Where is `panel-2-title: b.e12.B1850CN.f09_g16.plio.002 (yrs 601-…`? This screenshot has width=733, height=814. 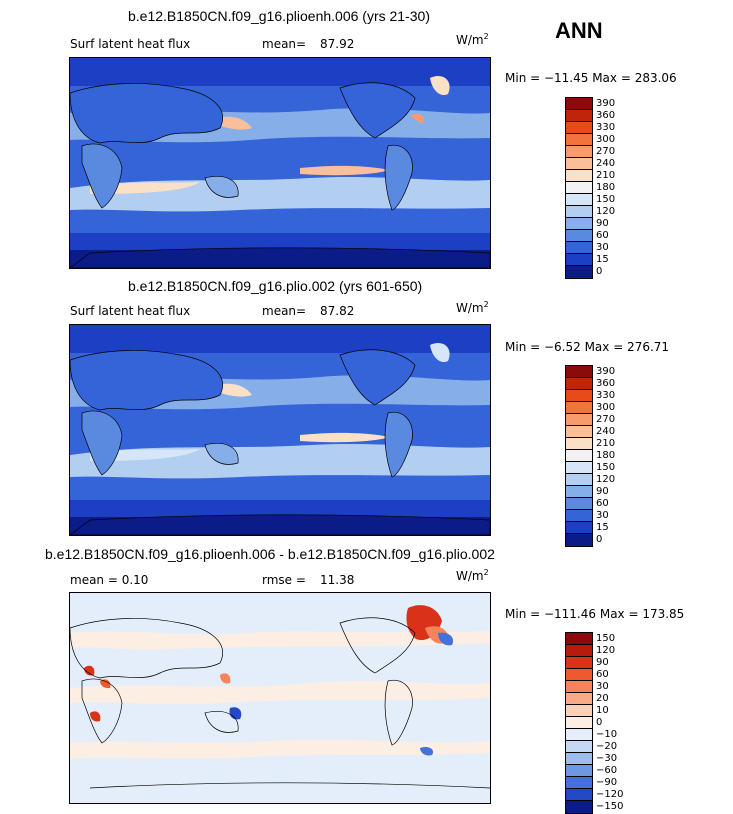
panel-2-title: b.e12.B1850CN.f09_g16.plio.002 (yrs 601-… is located at coordinates (275, 286).